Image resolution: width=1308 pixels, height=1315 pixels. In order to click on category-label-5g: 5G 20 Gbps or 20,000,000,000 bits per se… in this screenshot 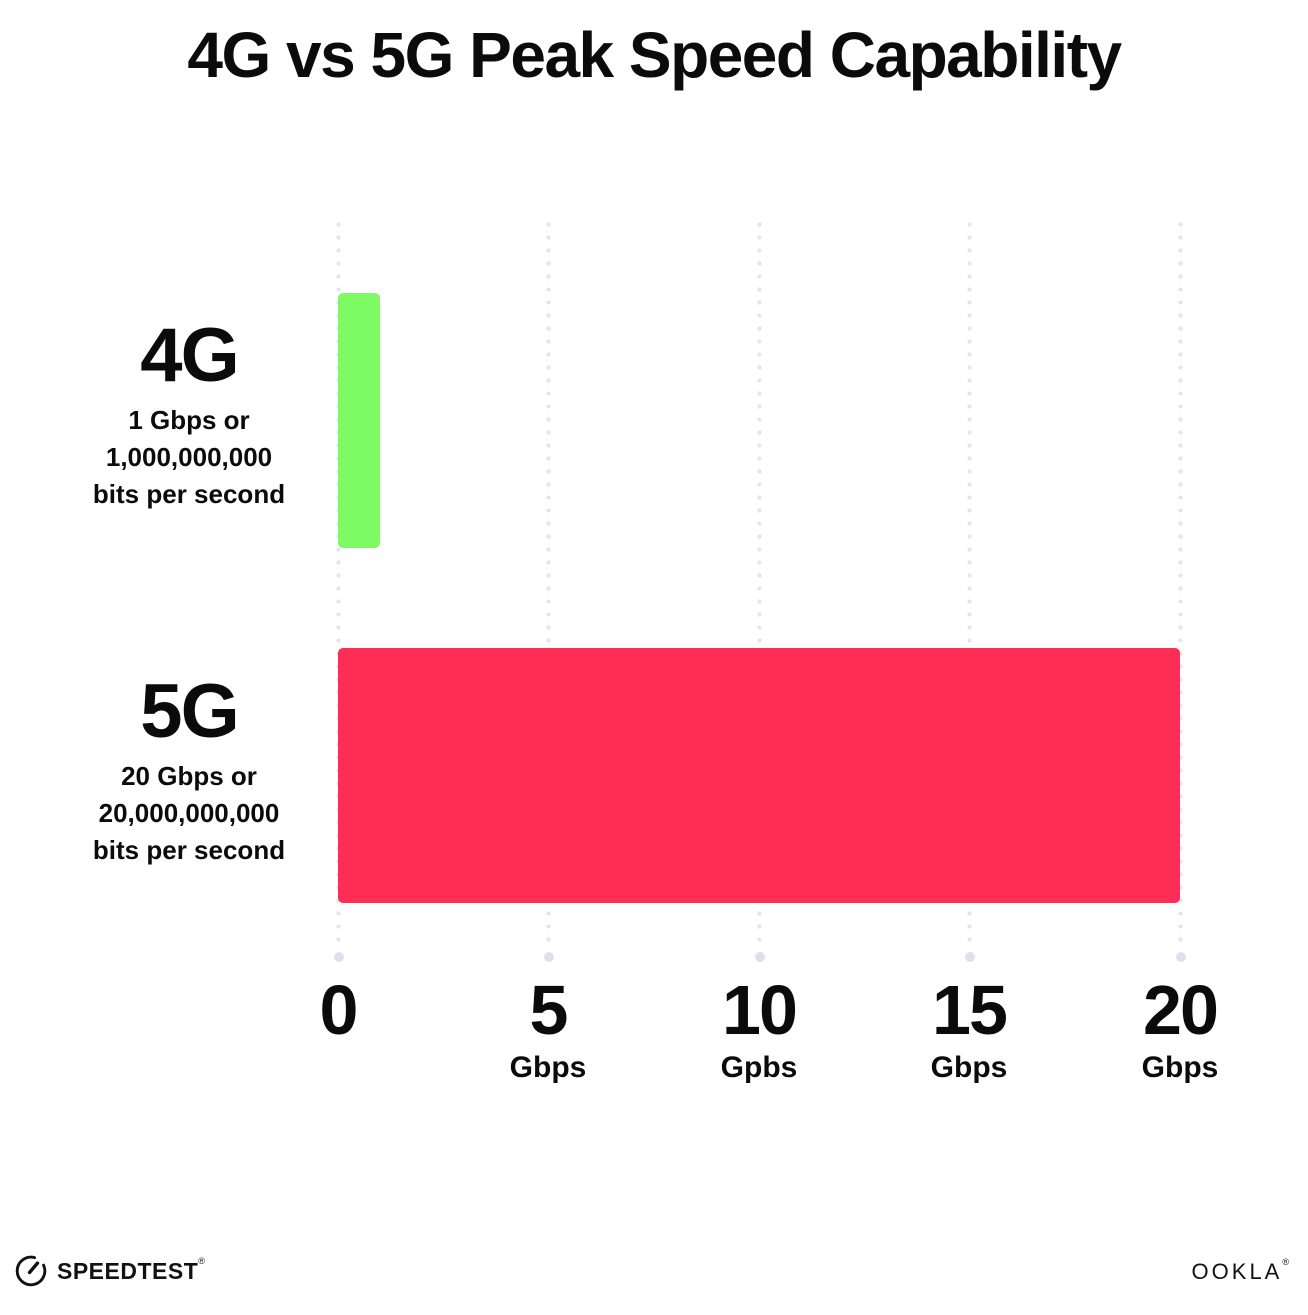, I will do `click(189, 771)`.